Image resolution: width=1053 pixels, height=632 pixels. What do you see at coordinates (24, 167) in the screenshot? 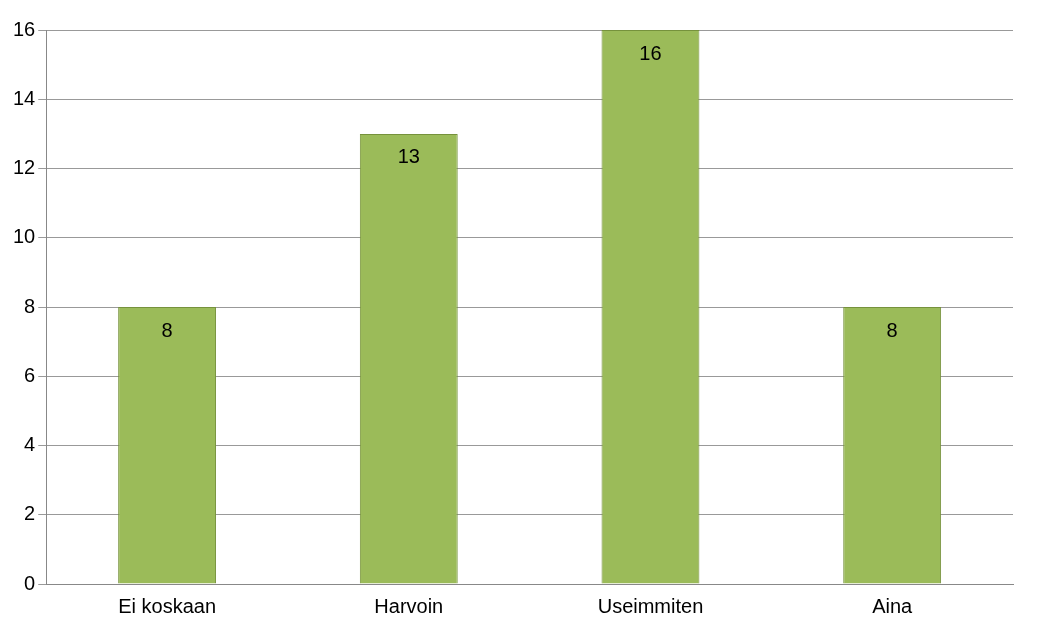
I see `y-tick-label: 12` at bounding box center [24, 167].